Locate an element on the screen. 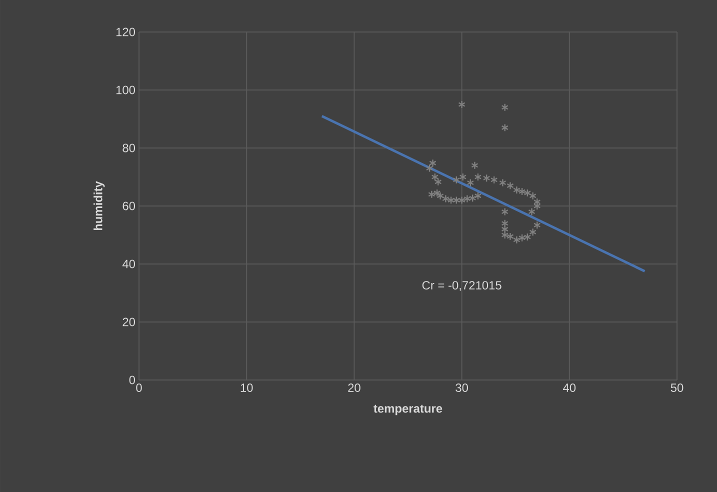 Image resolution: width=717 pixels, height=492 pixels. y-tick-label: 80 is located at coordinates (129, 148).